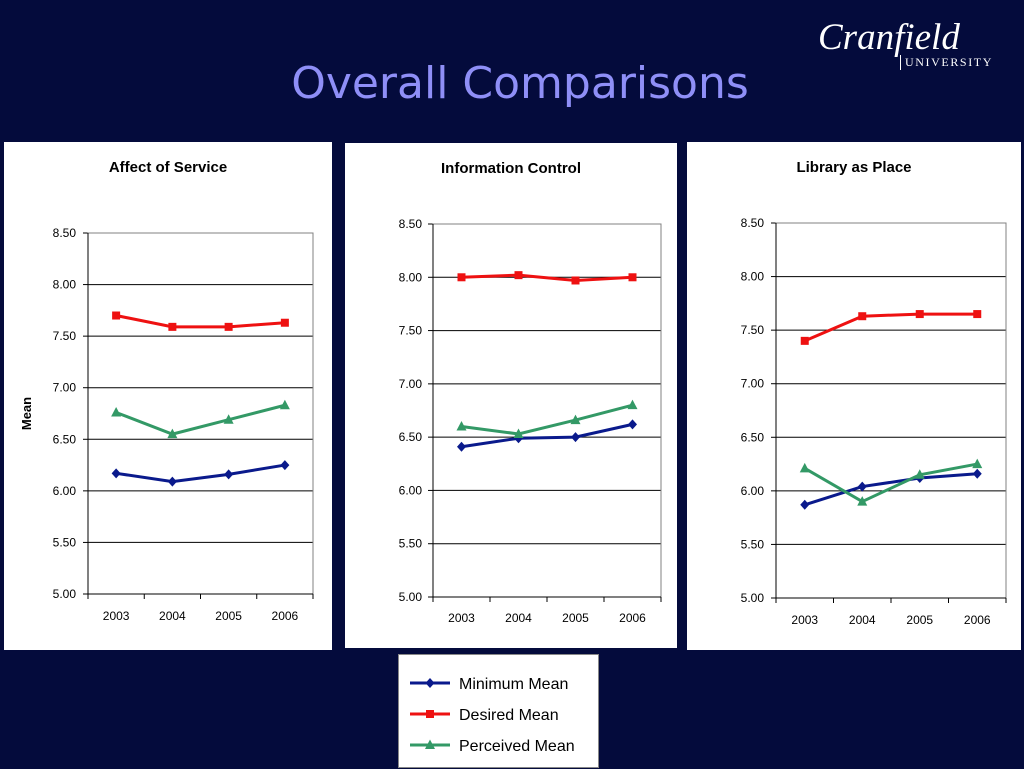 This screenshot has width=1024, height=769. Describe the element at coordinates (430, 714) in the screenshot. I see `legend-marker-square` at that location.